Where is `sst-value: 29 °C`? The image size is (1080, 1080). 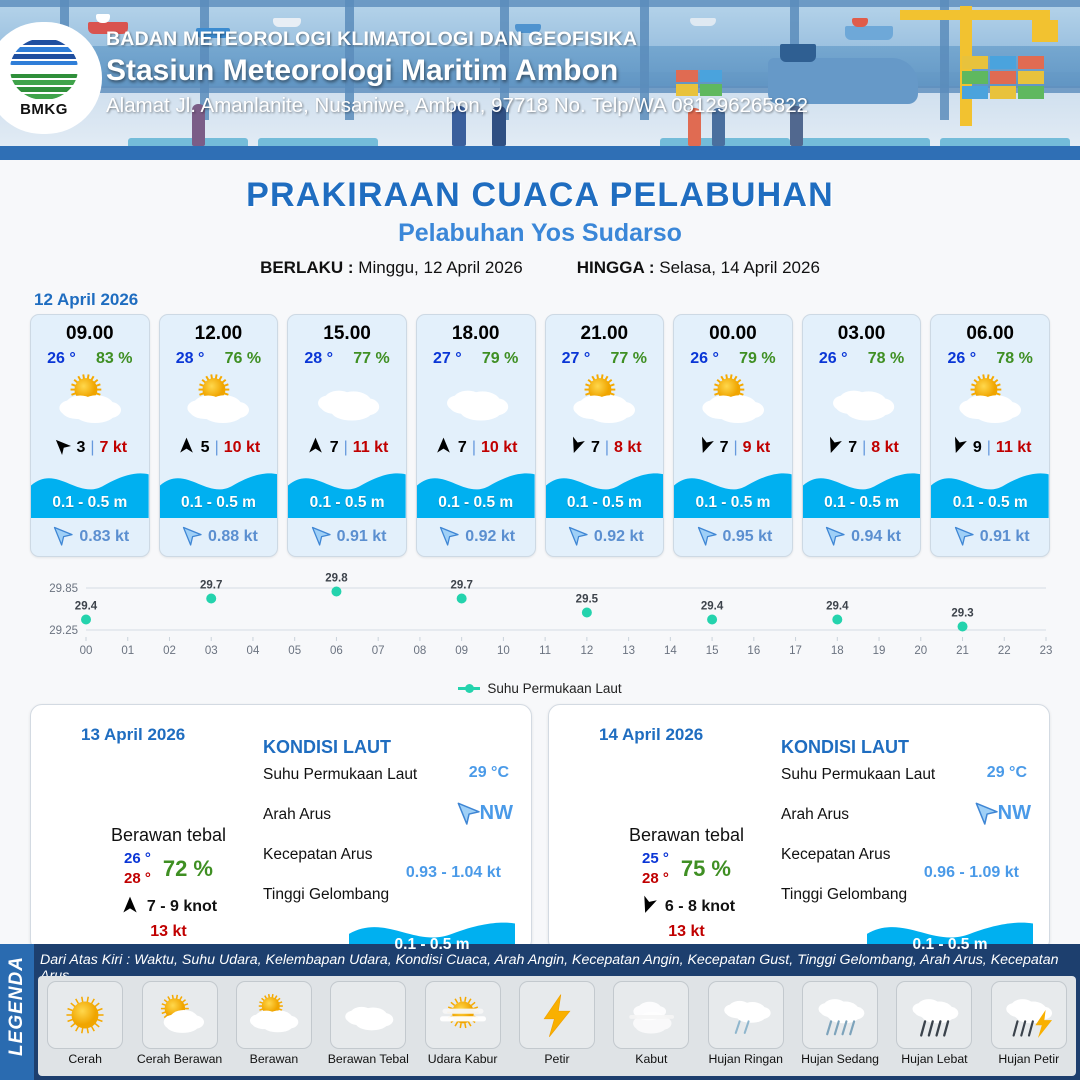 sst-value: 29 °C is located at coordinates (1006, 772).